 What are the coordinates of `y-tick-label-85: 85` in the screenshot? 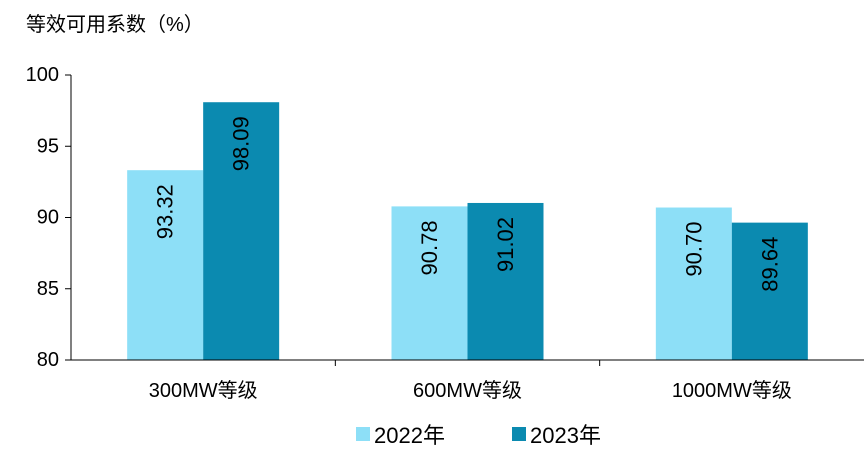 It's located at (48, 289).